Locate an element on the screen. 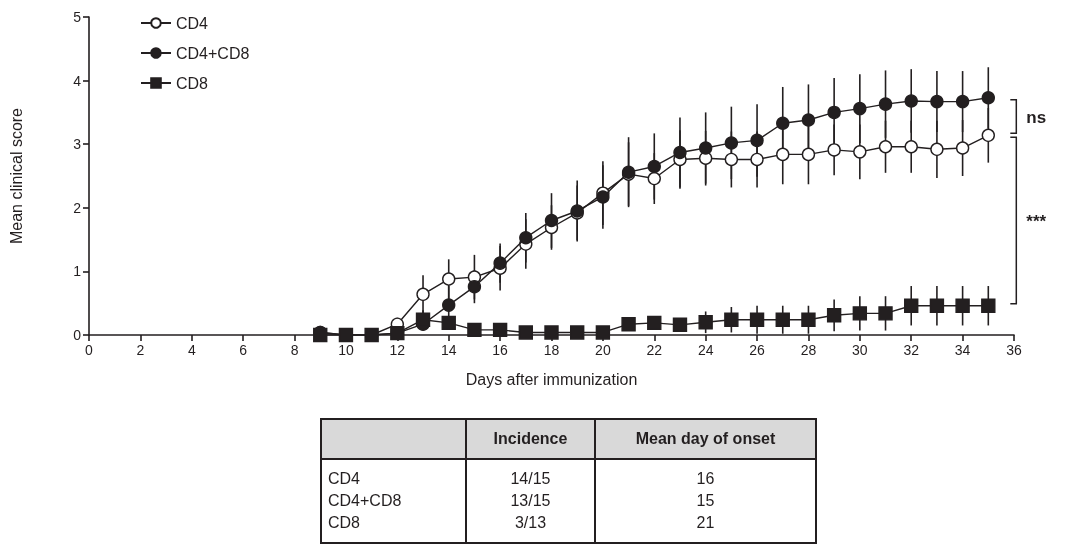 The image size is (1081, 544). text: Mean day of onset is located at coordinates (705, 439).